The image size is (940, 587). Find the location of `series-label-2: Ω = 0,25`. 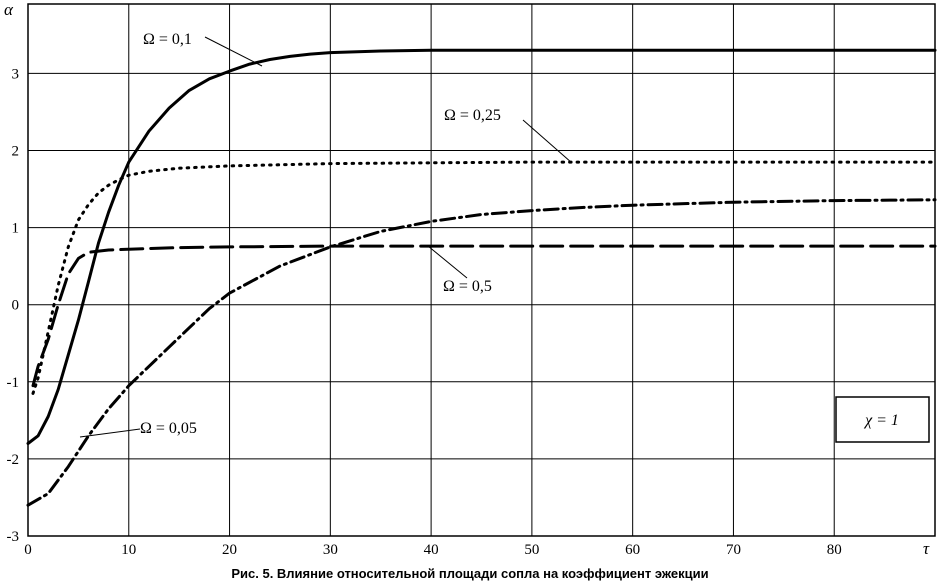

series-label-2: Ω = 0,25 is located at coordinates (472, 115).